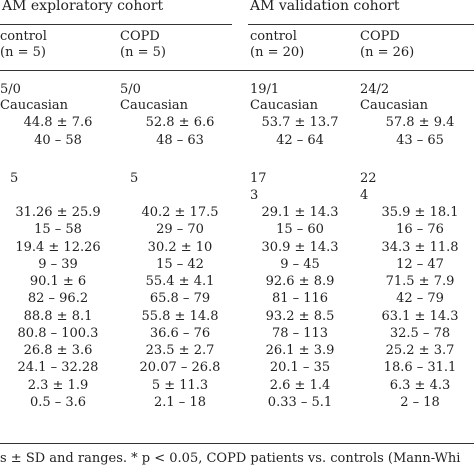 This screenshot has height=474, width=474. Describe the element at coordinates (300, 350) in the screenshot. I see `table-cell-r16-c3: 26.1 ± 3.9` at that location.